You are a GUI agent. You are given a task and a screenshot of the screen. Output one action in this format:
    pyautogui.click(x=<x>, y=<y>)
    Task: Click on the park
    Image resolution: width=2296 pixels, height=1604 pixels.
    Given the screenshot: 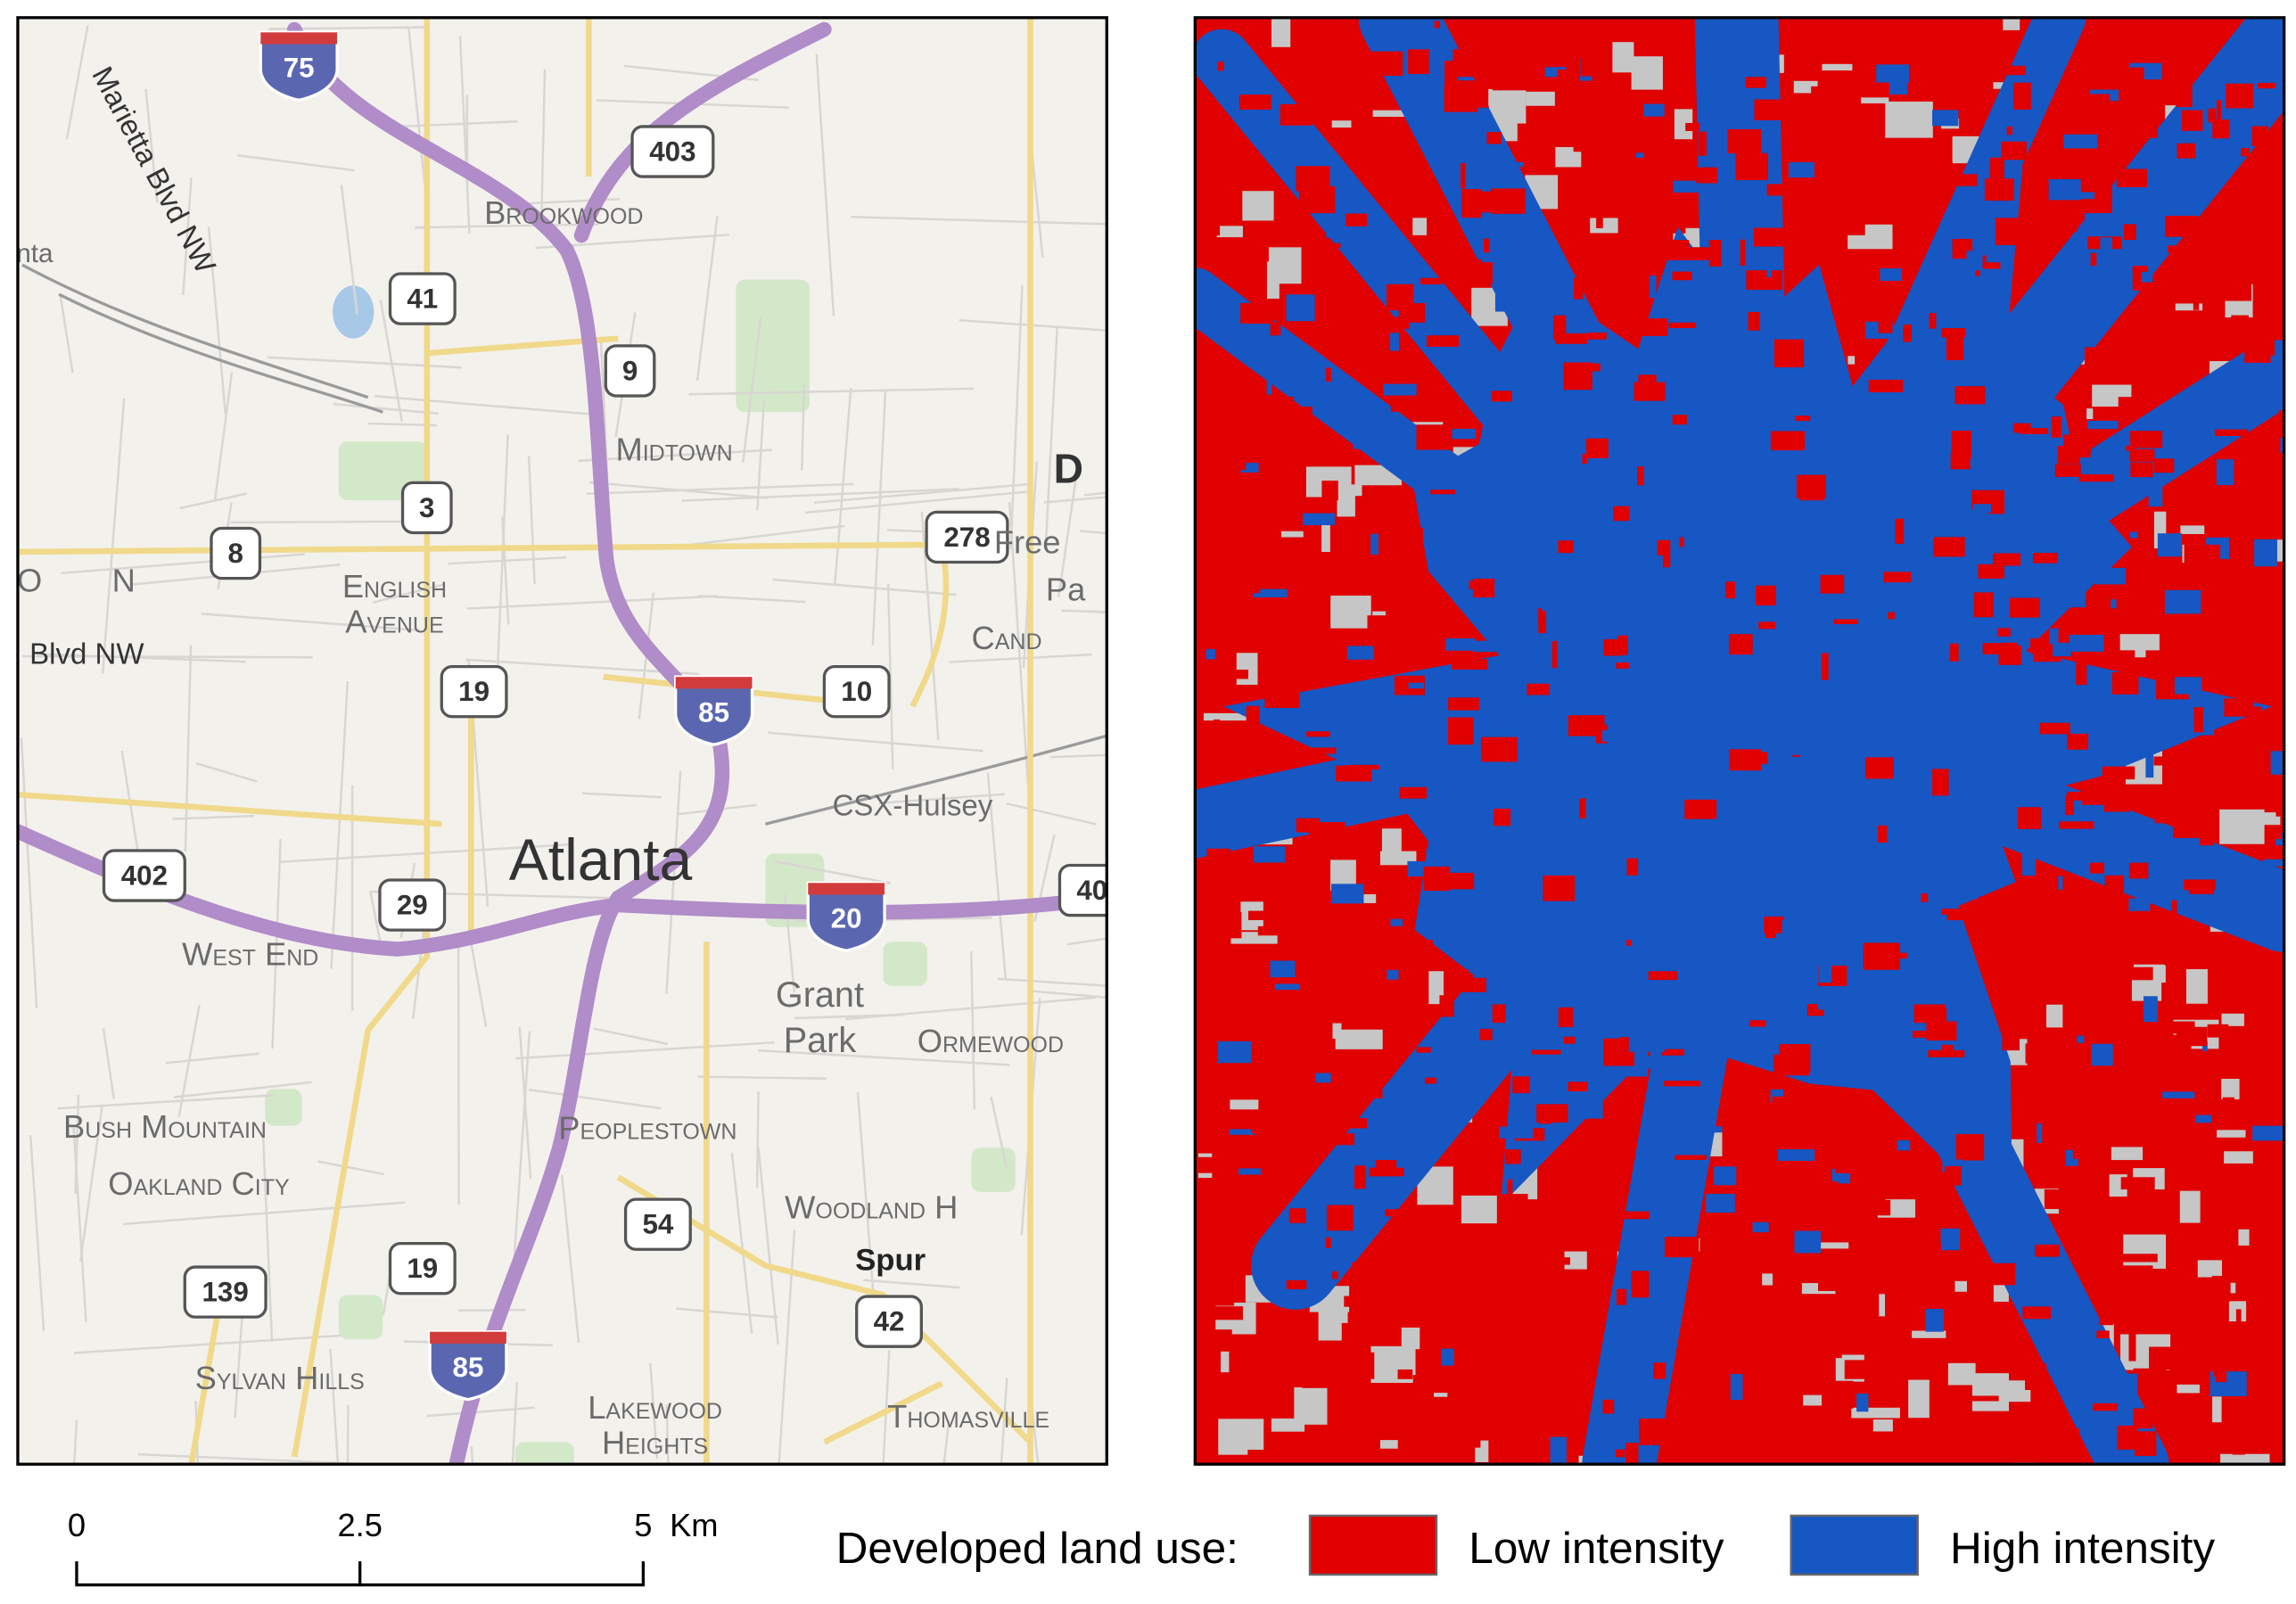 What is the action you would take?
    pyautogui.click(x=283, y=1107)
    